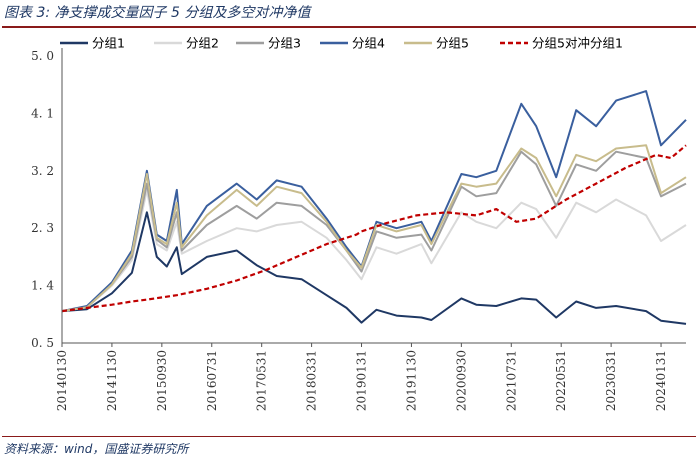 The image size is (700, 461). What do you see at coordinates (42, 286) in the screenshot?
I see `y-tick-label: 1. 4` at bounding box center [42, 286].